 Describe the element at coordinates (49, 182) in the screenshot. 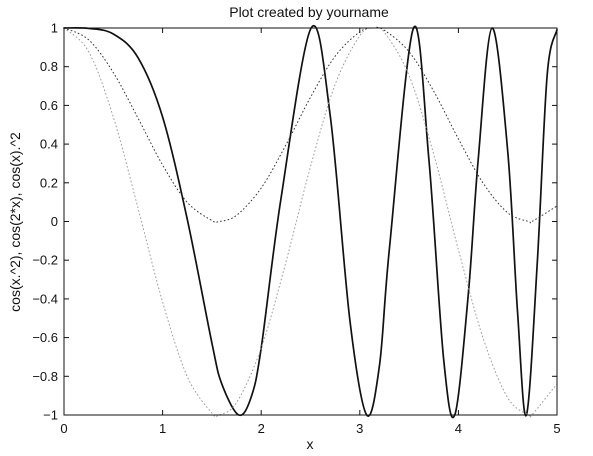

I see `y-tick-label: 0.2` at that location.